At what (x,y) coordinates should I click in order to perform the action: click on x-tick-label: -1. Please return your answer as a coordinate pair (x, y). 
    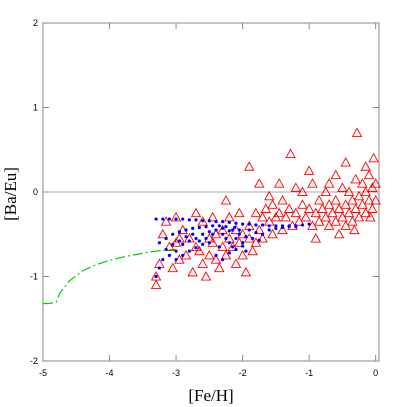
    Looking at the image, I should click on (309, 373).